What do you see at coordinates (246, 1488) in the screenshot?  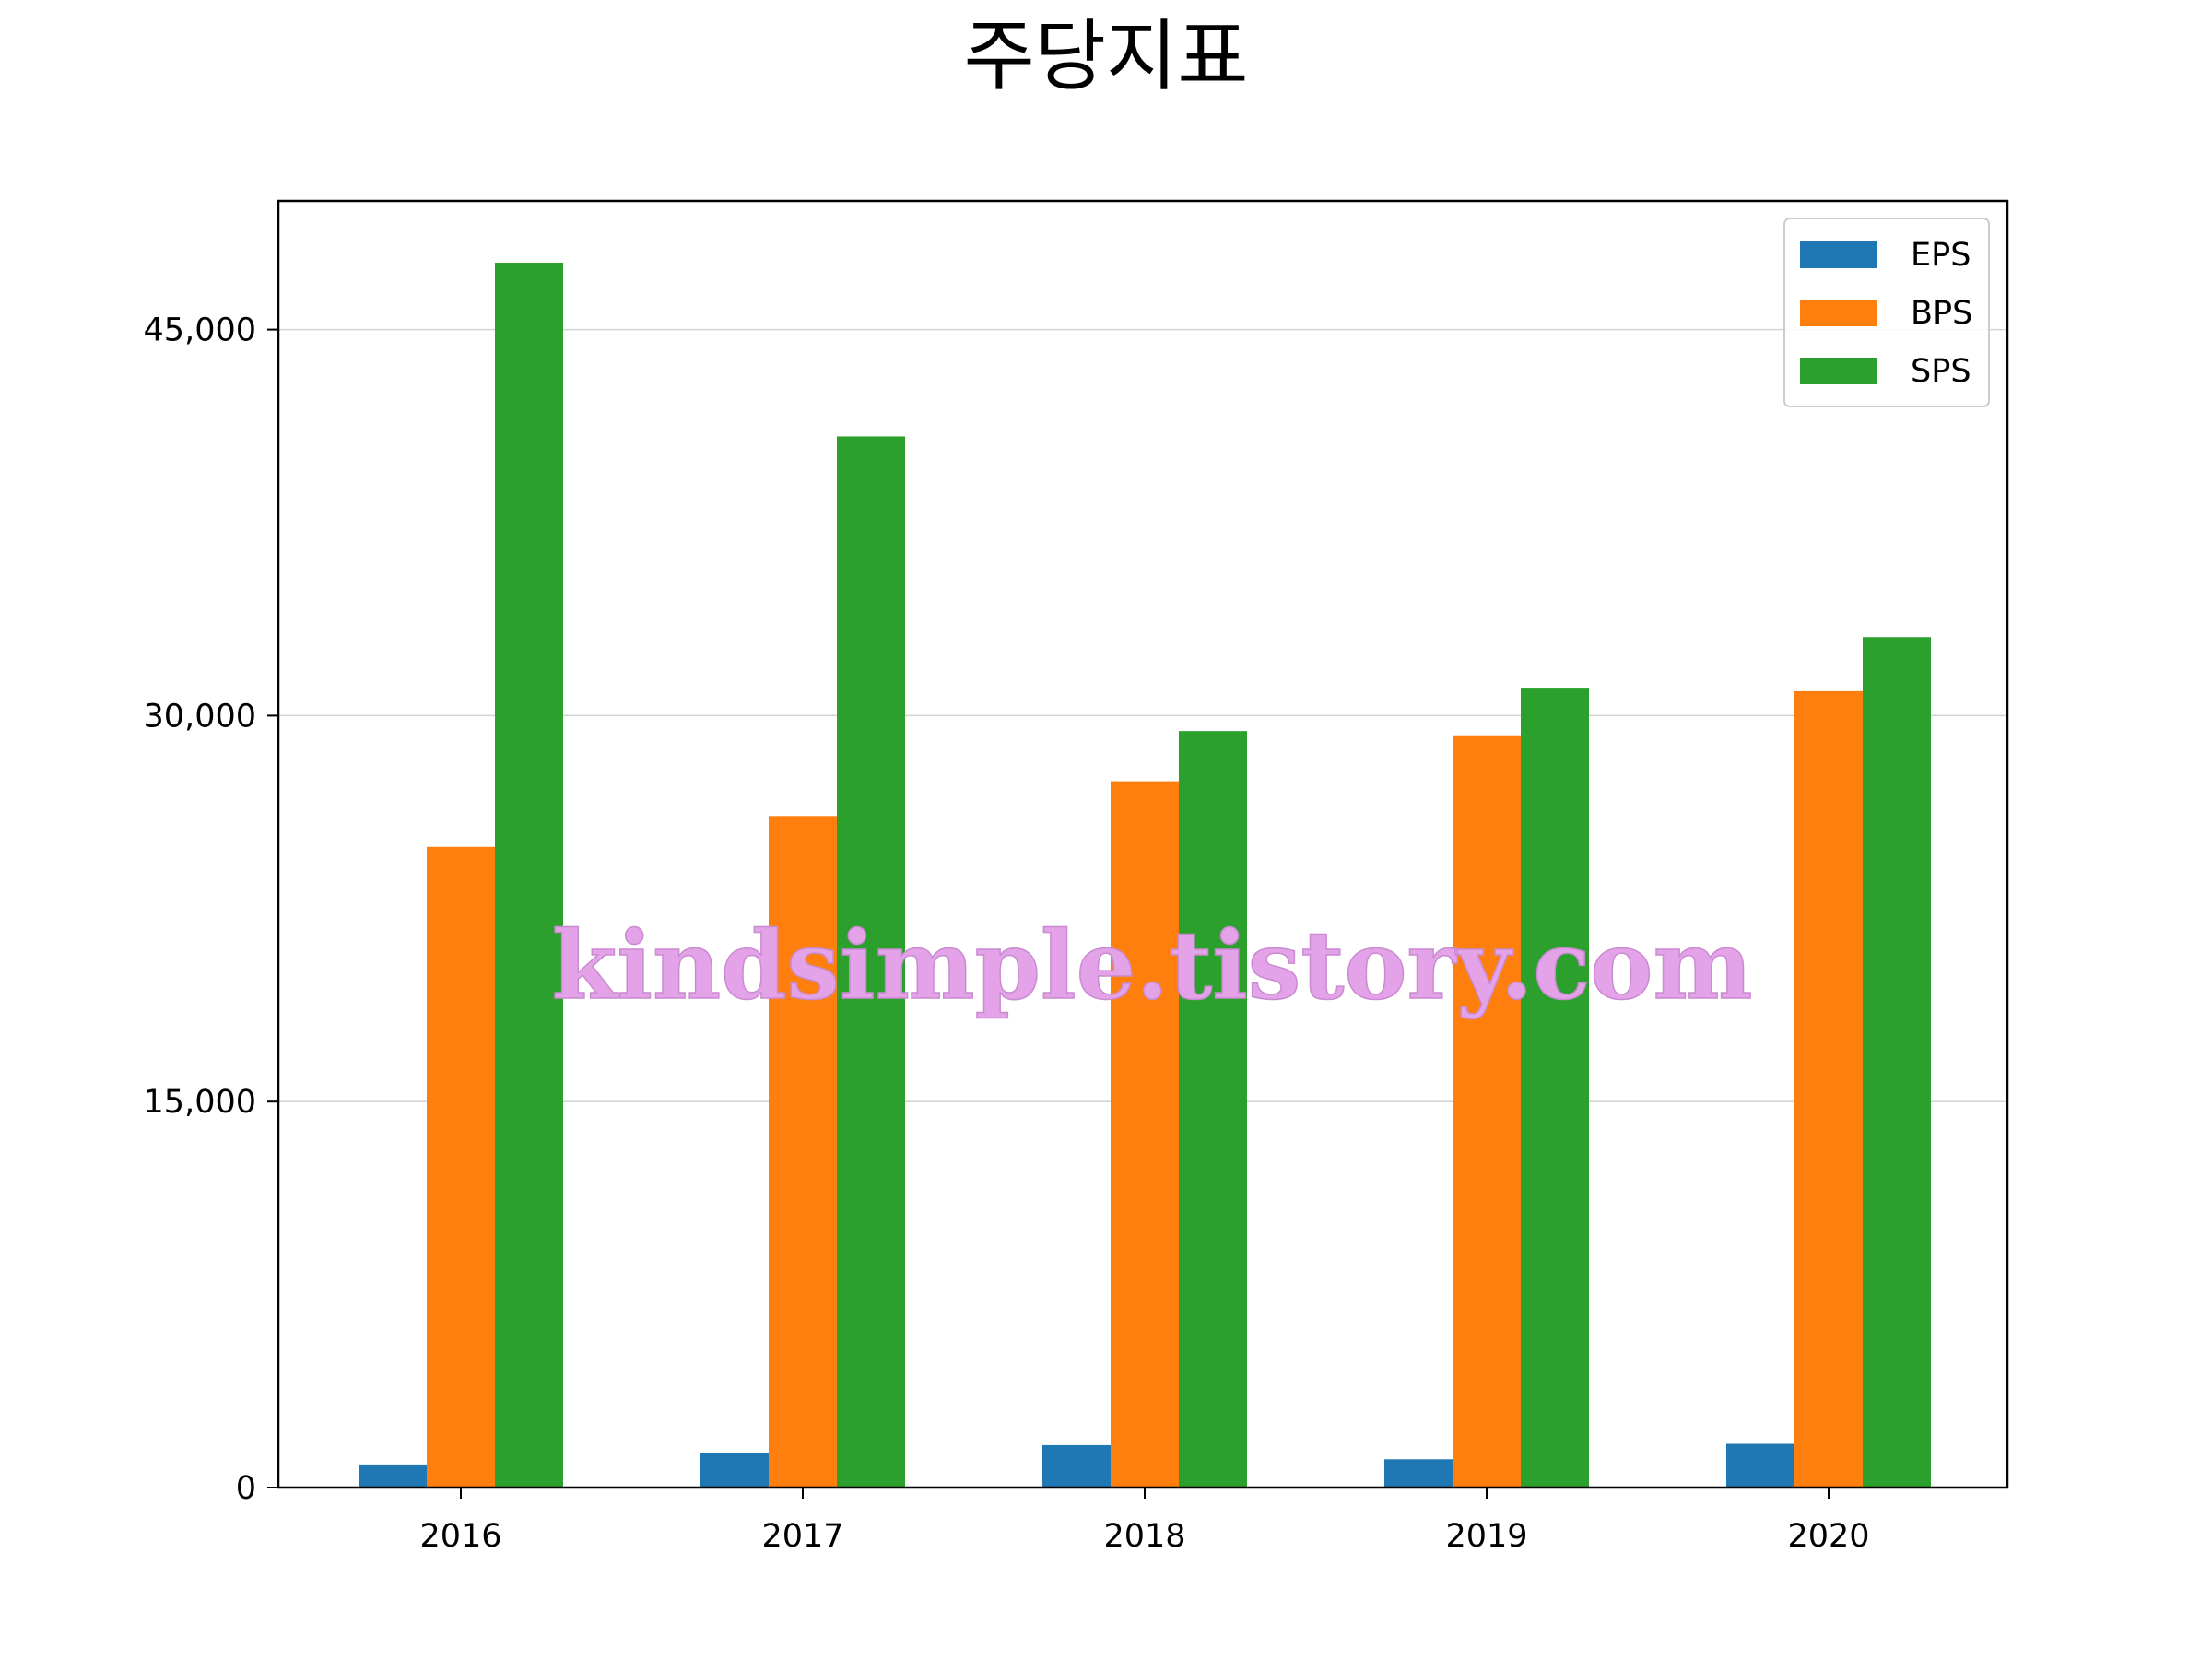 I see `y-tick-label: 0` at bounding box center [246, 1488].